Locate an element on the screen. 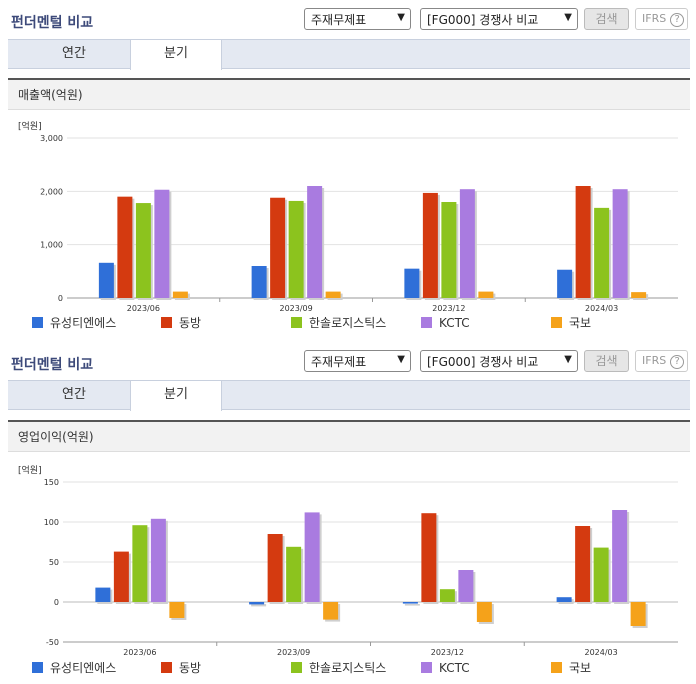 The width and height of the screenshot is (696, 684). y-tick-label: 1,000 is located at coordinates (51, 245).